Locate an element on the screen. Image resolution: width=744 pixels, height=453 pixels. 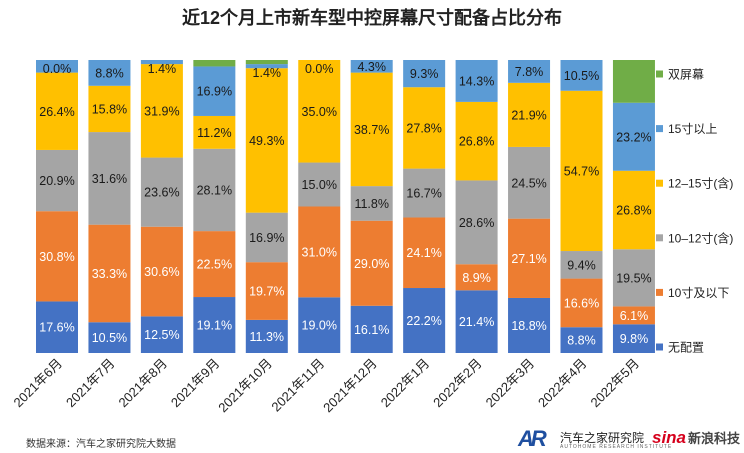
data-label: 16.6% is located at coordinates (581, 303).